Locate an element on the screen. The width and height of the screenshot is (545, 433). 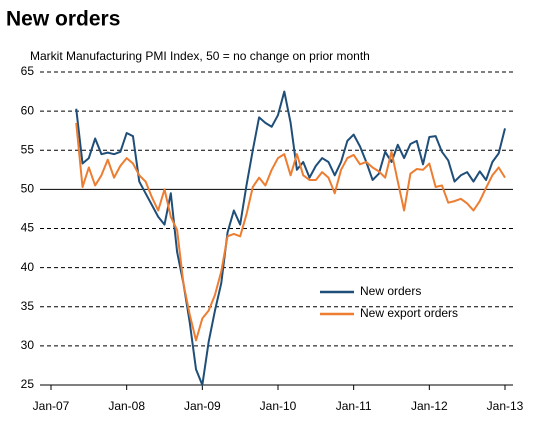
y-tick-label: 50 is located at coordinates (28, 189).